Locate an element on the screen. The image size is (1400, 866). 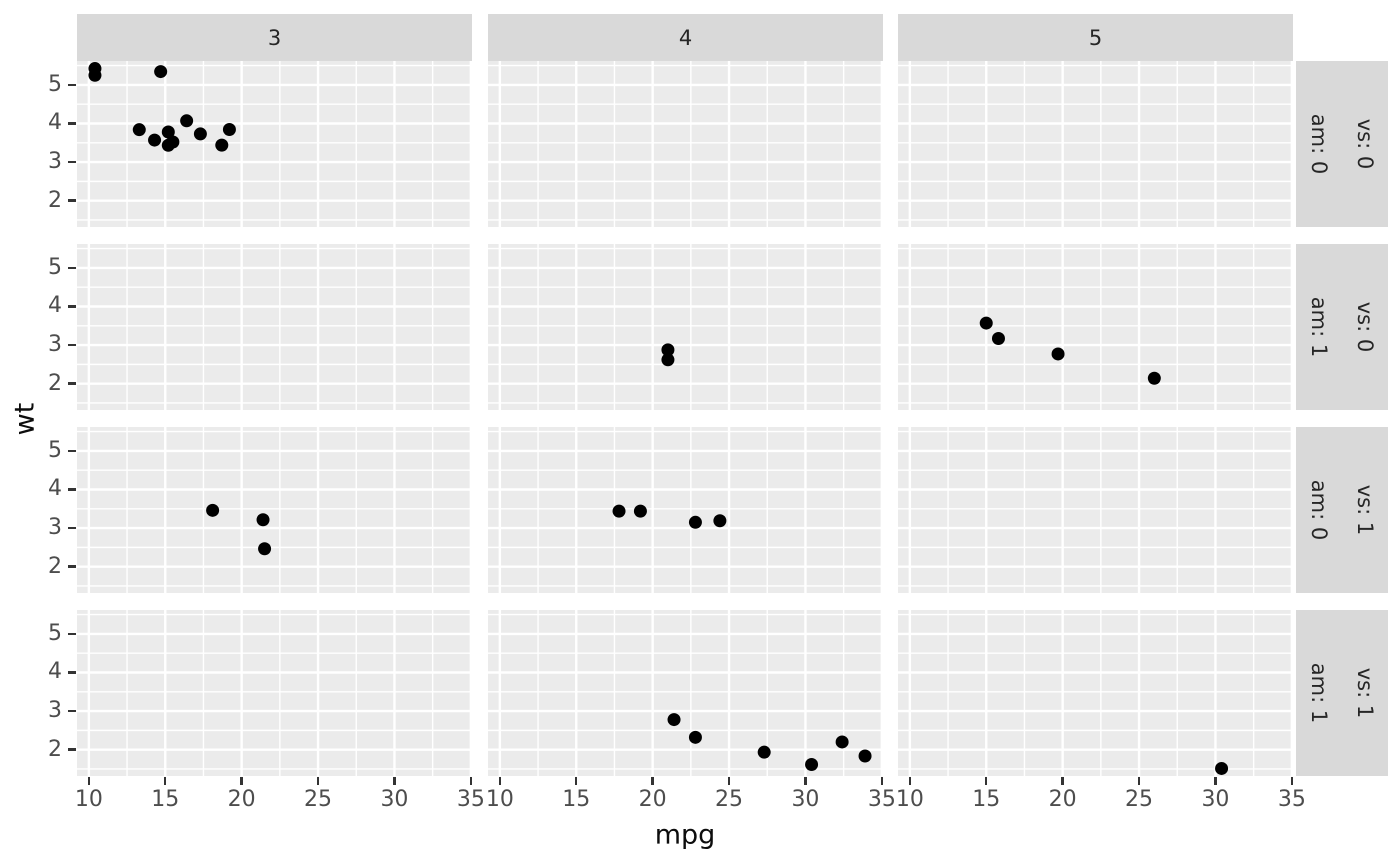
panel-row2-col2 is located at coordinates (1095, 510).